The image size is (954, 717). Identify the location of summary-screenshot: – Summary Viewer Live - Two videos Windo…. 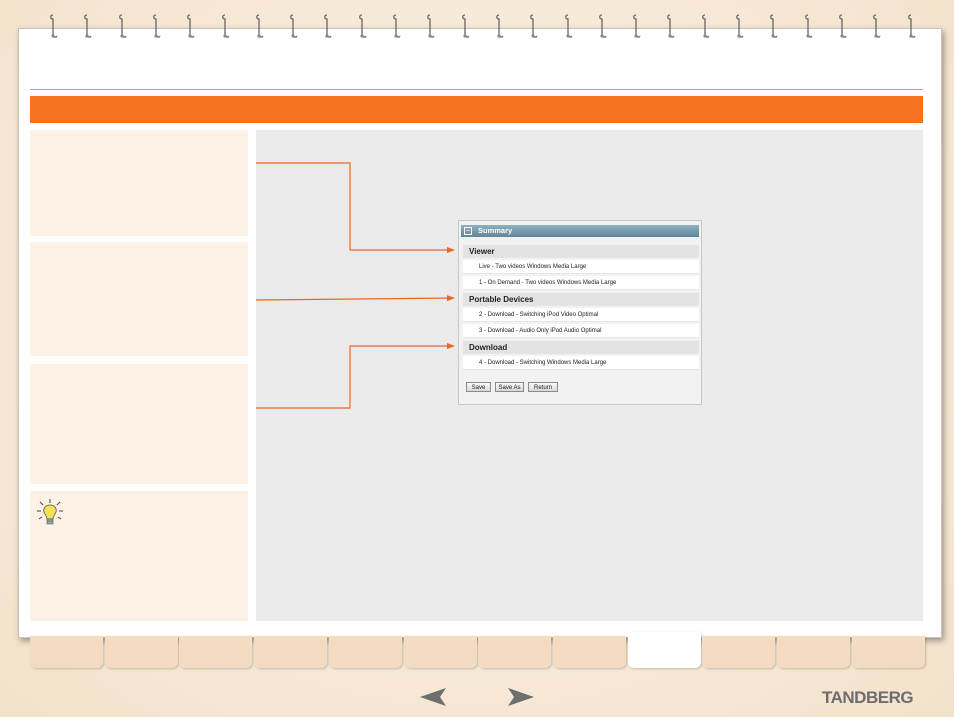
(580, 312).